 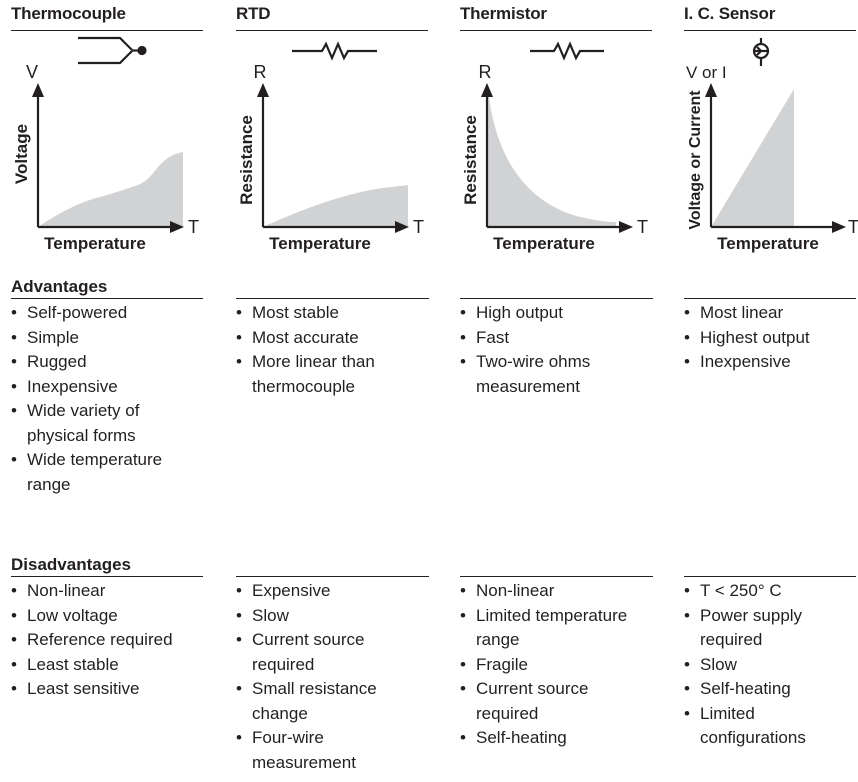 I want to click on list-item: • Simple, so click(x=45, y=337).